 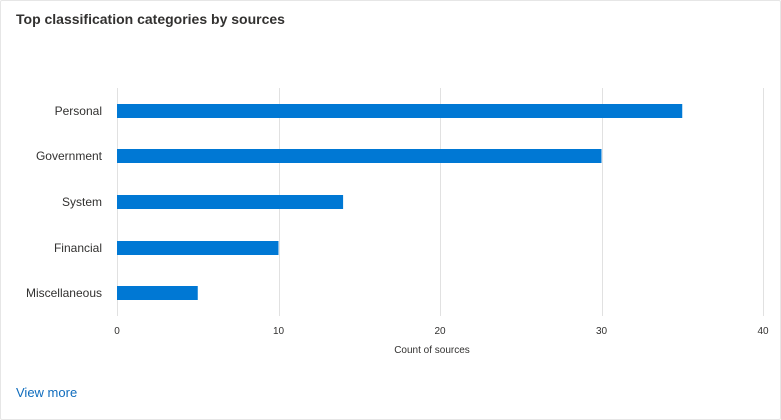 What do you see at coordinates (47, 392) in the screenshot?
I see `view-more-link: View more` at bounding box center [47, 392].